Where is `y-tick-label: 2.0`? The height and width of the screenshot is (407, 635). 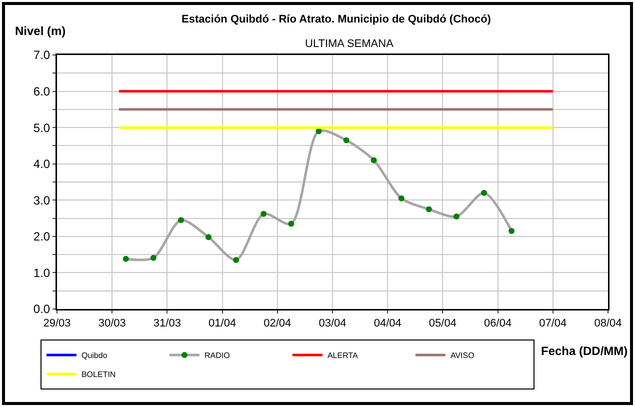 y-tick-label: 2.0 is located at coordinates (41, 237).